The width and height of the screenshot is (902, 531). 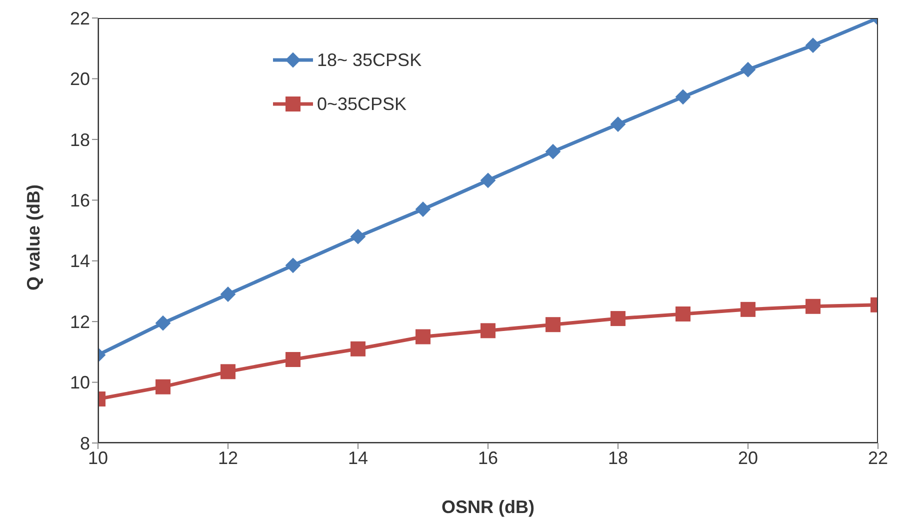 What do you see at coordinates (80, 140) in the screenshot?
I see `y-tick-label: 18` at bounding box center [80, 140].